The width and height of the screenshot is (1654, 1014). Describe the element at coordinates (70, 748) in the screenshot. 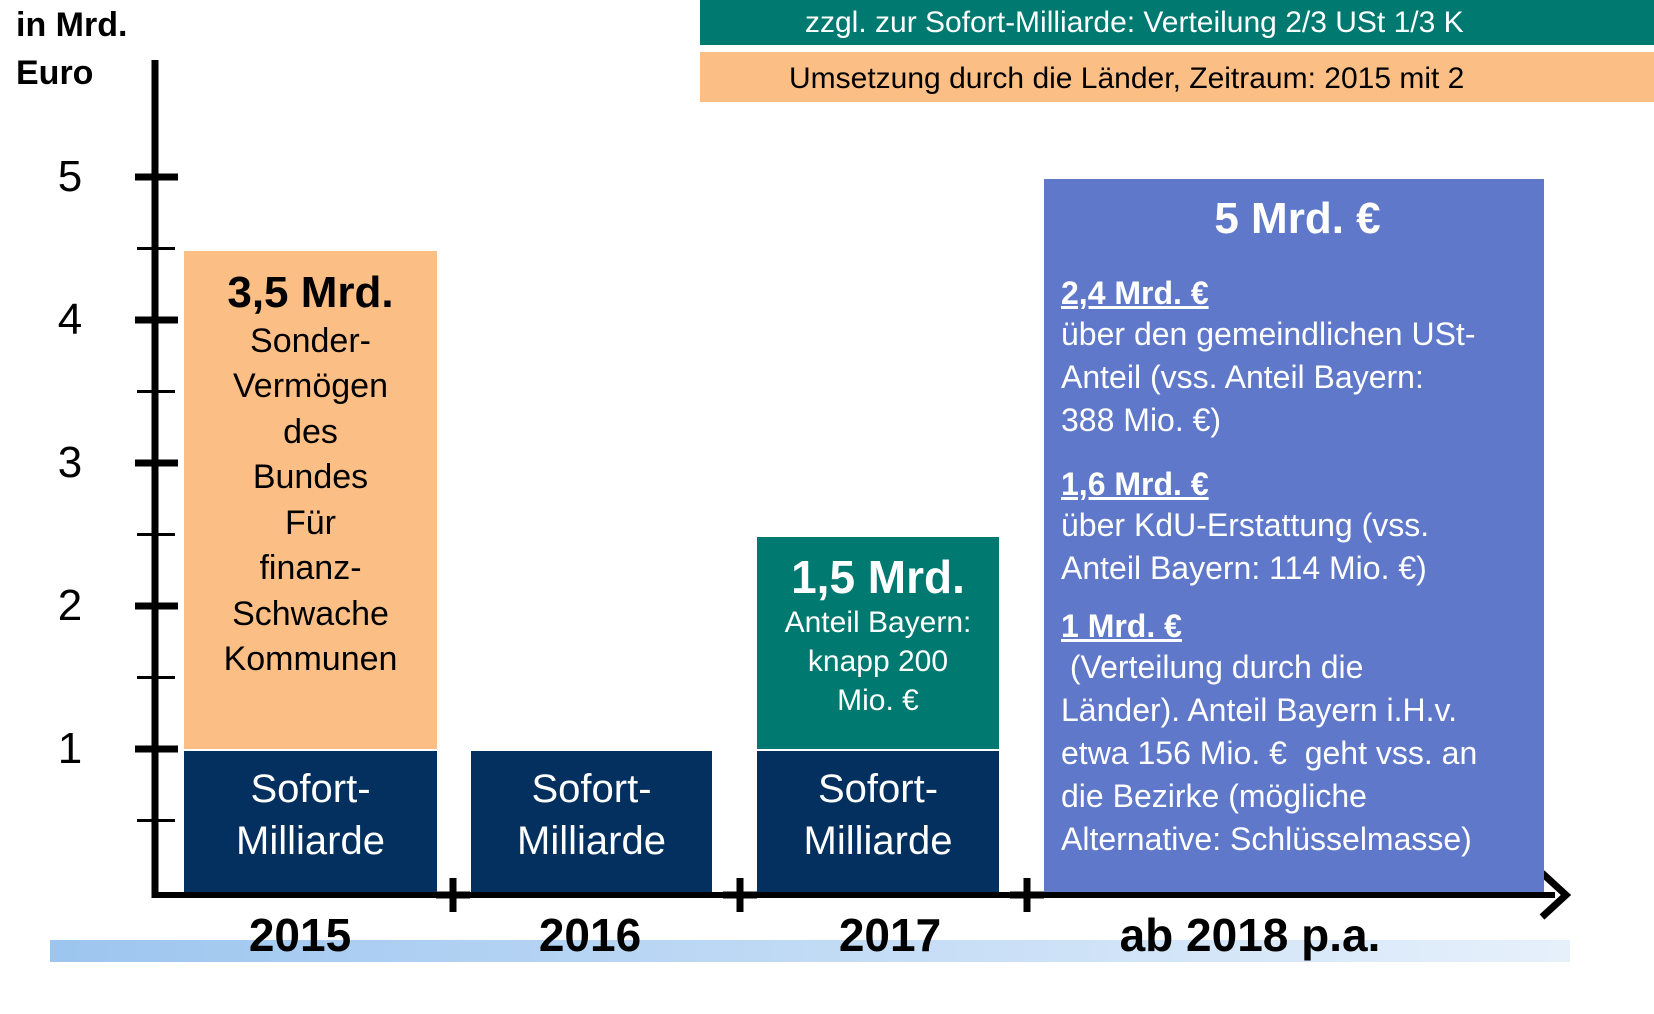

I see `y-tick-label: 1` at that location.